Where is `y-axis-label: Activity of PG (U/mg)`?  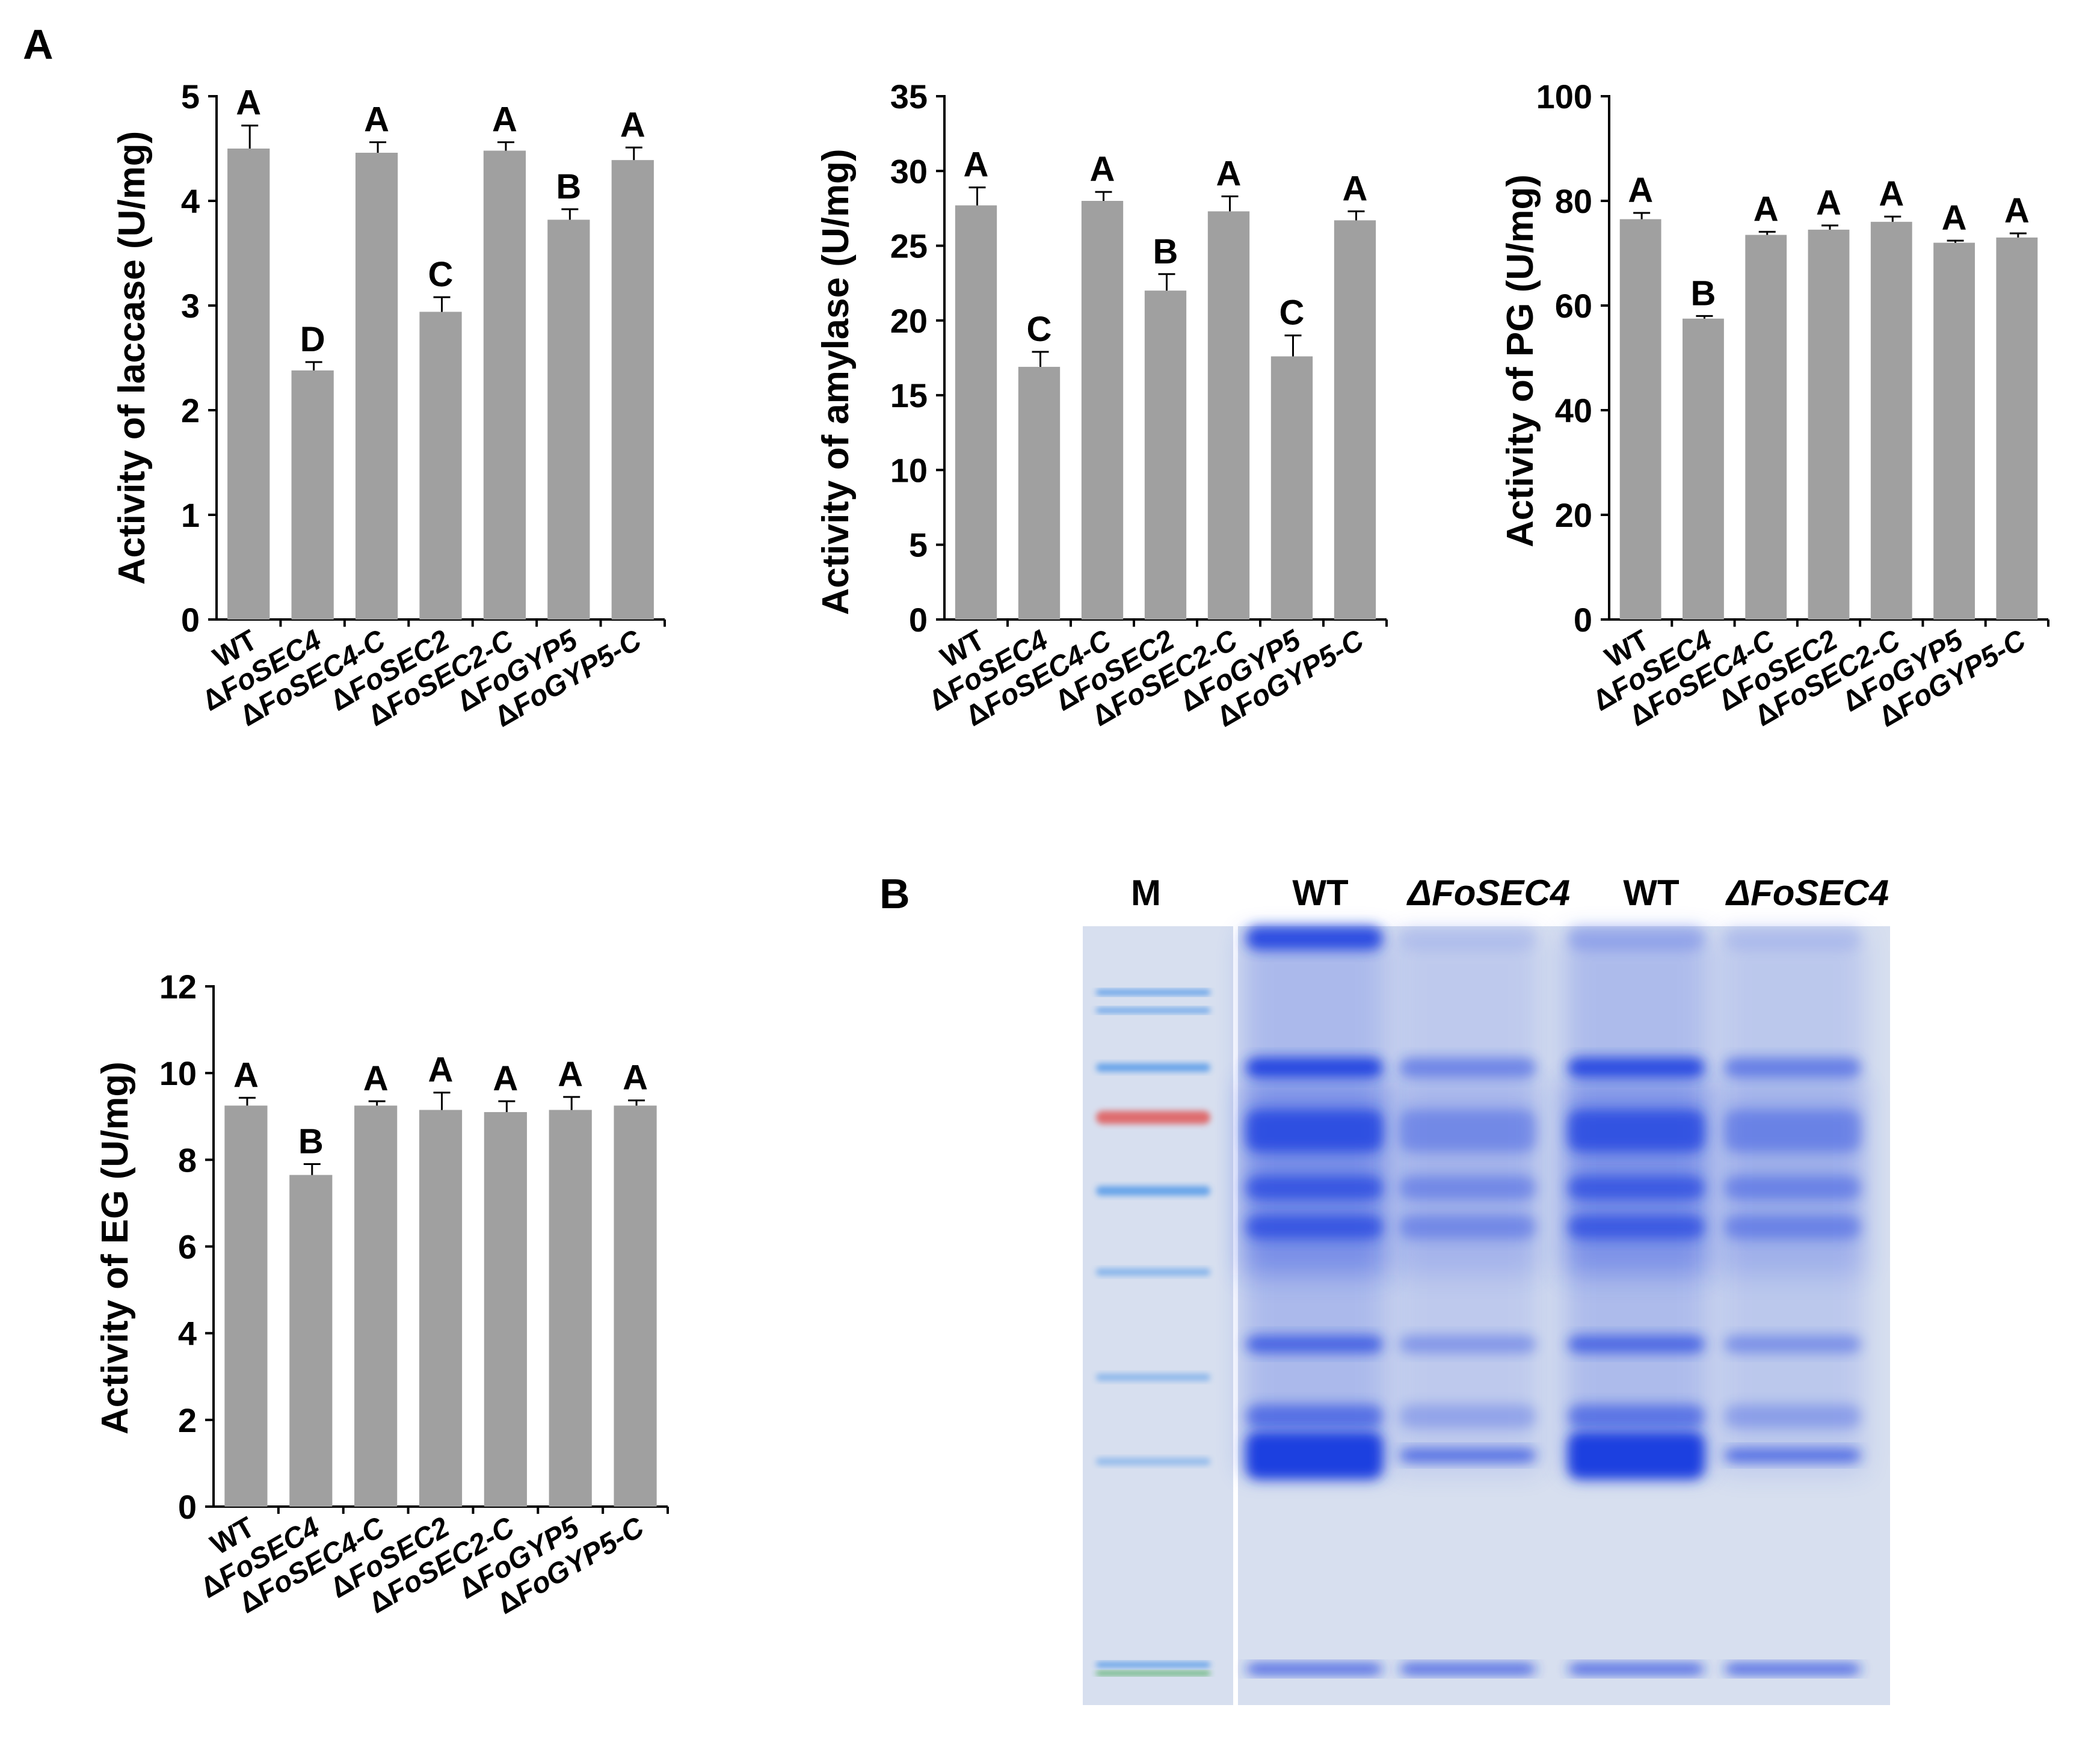
y-axis-label: Activity of PG (U/mg) is located at coordinates (1520, 360).